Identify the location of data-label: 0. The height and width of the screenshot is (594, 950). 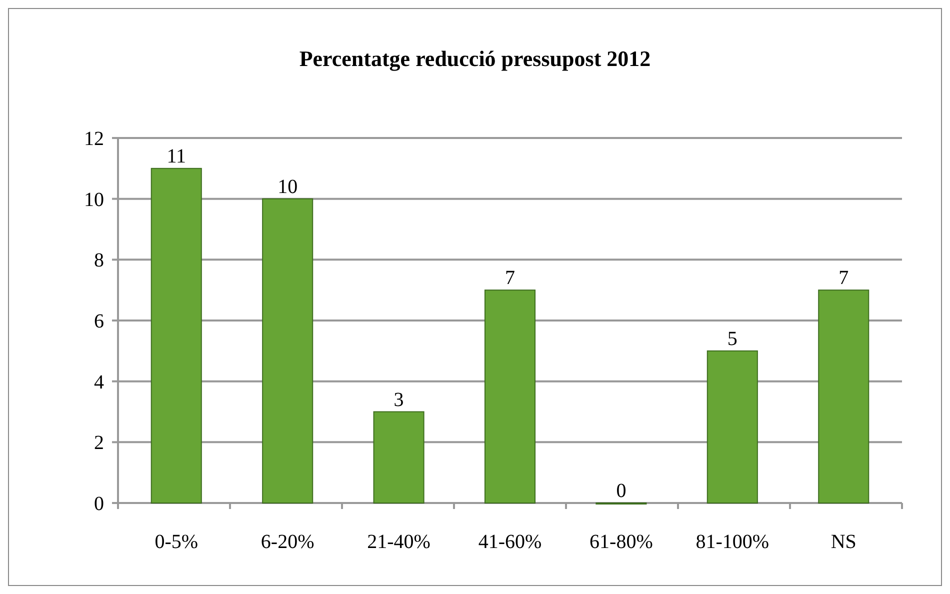
(621, 491).